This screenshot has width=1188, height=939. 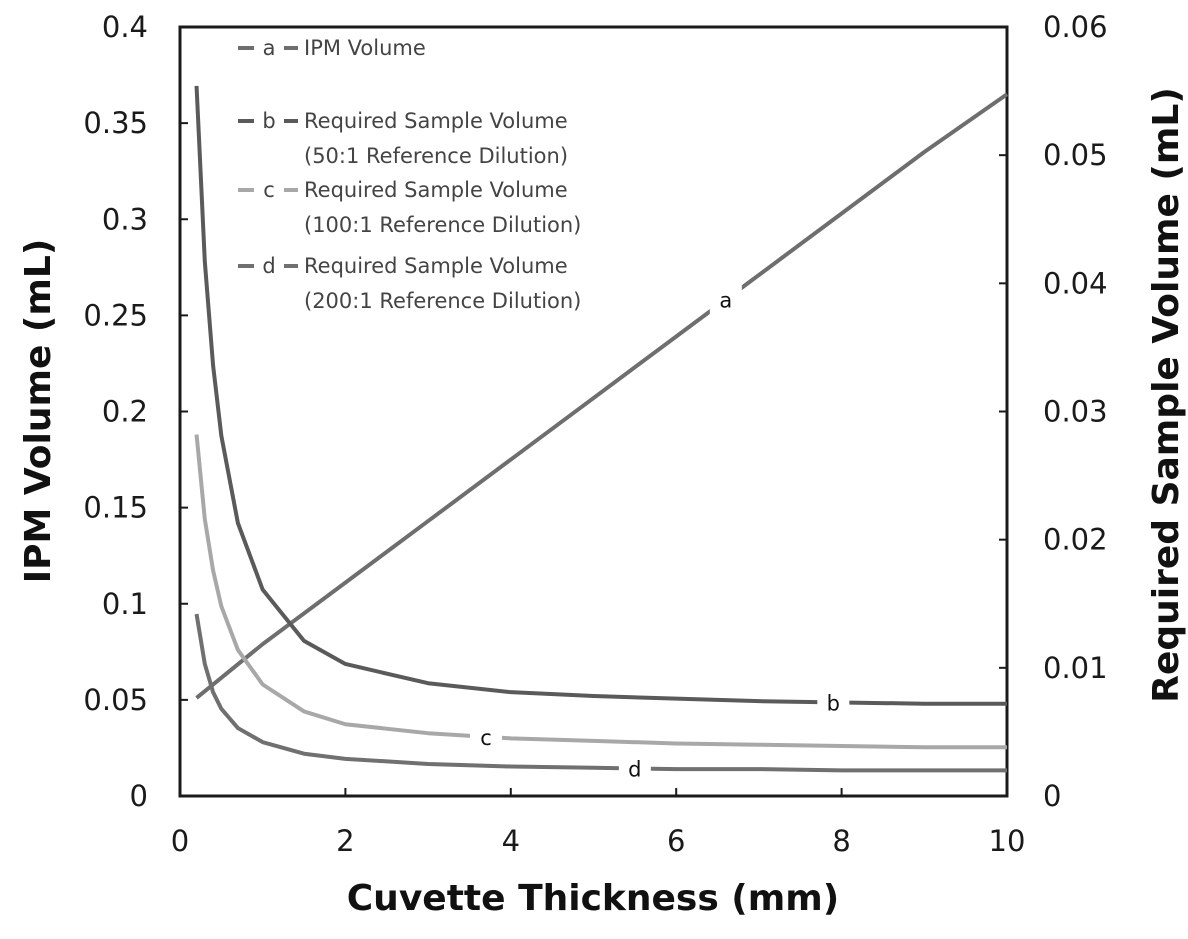 What do you see at coordinates (115, 123) in the screenshot?
I see `left-tick-label: 0.35` at bounding box center [115, 123].